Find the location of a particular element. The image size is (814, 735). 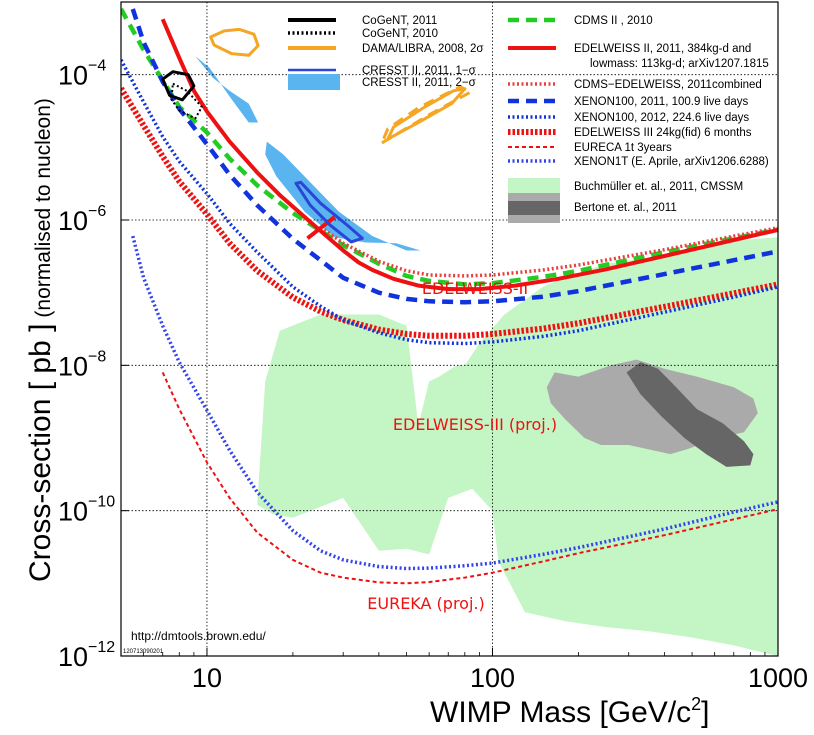

legend-label-eureca-1t-3years: EURECA 1t 3years is located at coordinates (623, 148).